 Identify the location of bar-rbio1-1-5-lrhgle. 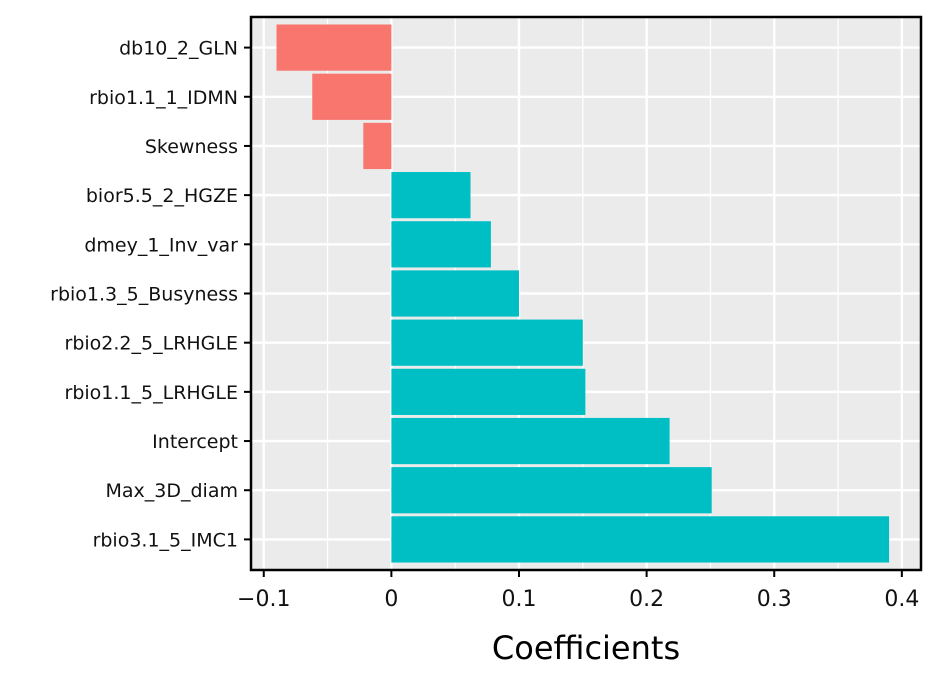
(488, 391).